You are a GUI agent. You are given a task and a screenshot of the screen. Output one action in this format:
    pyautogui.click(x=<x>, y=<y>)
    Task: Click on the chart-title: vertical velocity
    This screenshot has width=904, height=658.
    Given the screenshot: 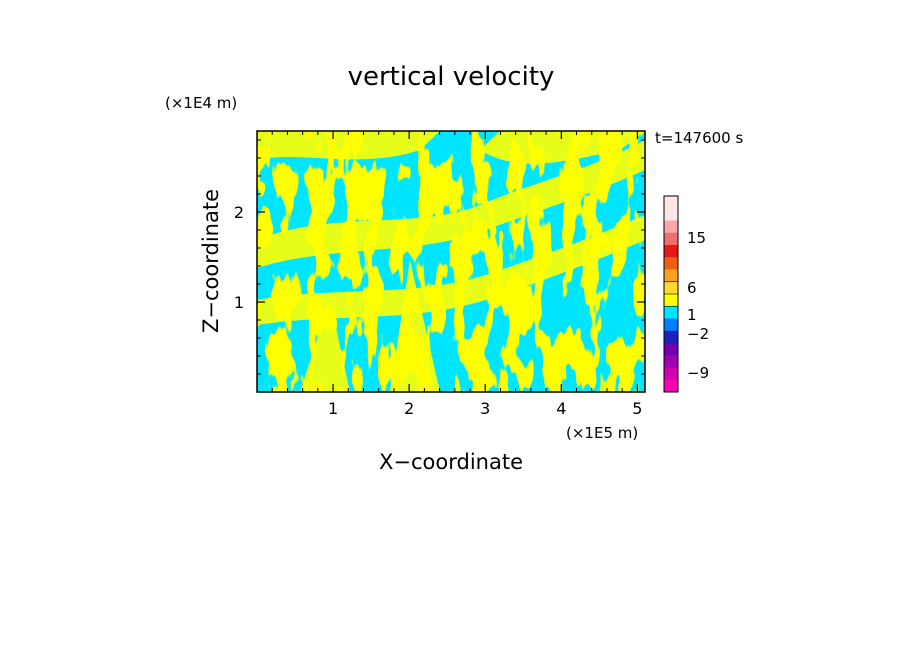 What is the action you would take?
    pyautogui.click(x=451, y=77)
    